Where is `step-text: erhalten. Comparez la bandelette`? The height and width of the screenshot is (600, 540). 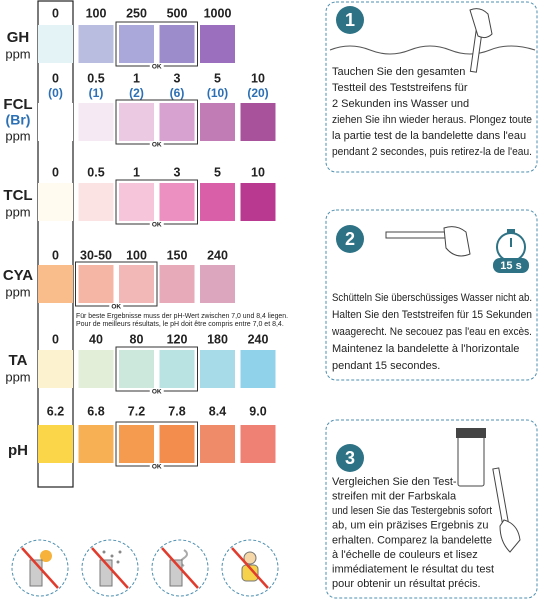 step-text: erhalten. Comparez la bandelette is located at coordinates (412, 540).